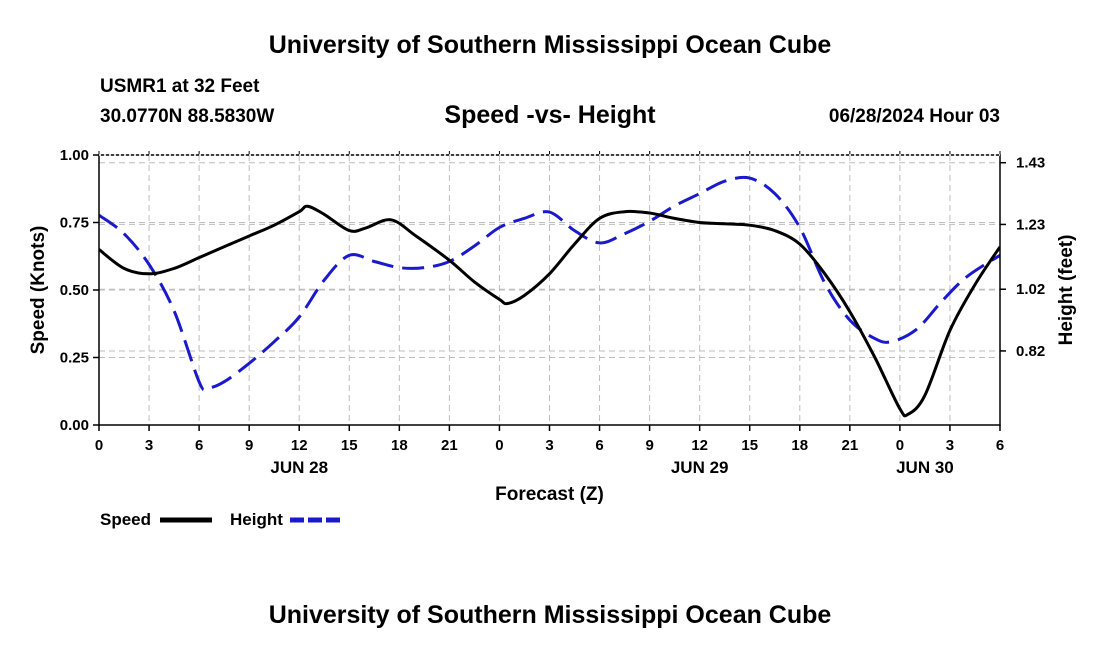 Image resolution: width=1100 pixels, height=650 pixels. I want to click on y-axis-title: Speed (Knots), so click(38, 290).